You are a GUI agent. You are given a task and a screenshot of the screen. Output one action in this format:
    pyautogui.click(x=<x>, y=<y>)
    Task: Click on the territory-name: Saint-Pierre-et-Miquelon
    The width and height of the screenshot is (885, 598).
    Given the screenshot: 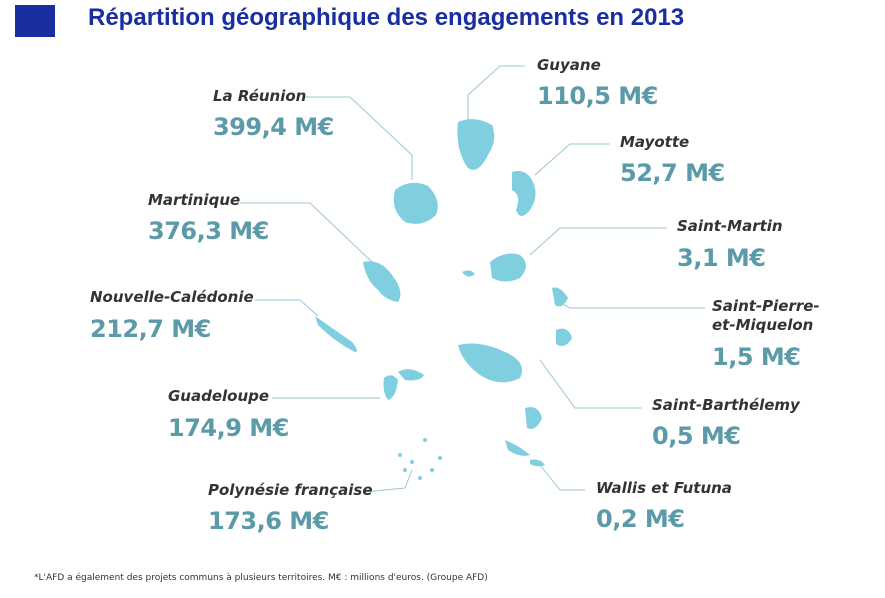 What is the action you would take?
    pyautogui.click(x=766, y=315)
    